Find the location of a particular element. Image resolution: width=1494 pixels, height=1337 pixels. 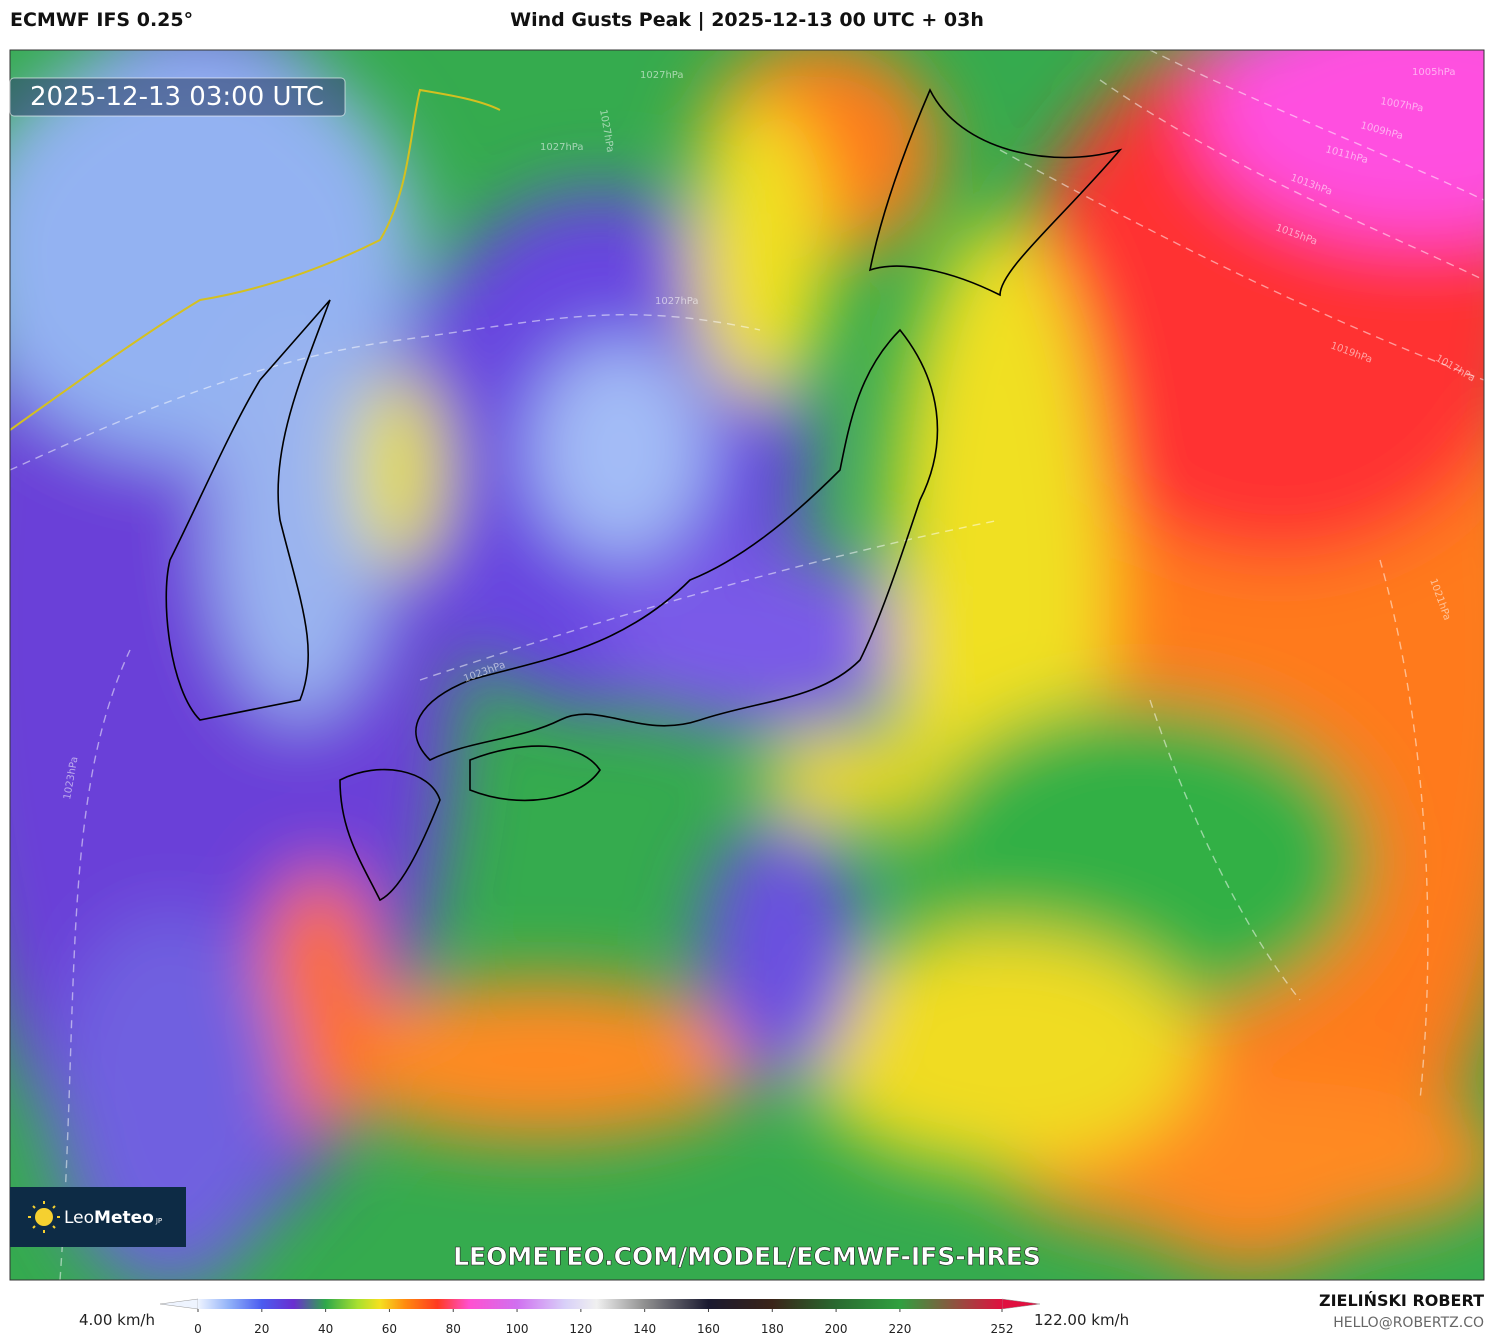

colorbar-tick-label: 200 is located at coordinates (836, 1329).